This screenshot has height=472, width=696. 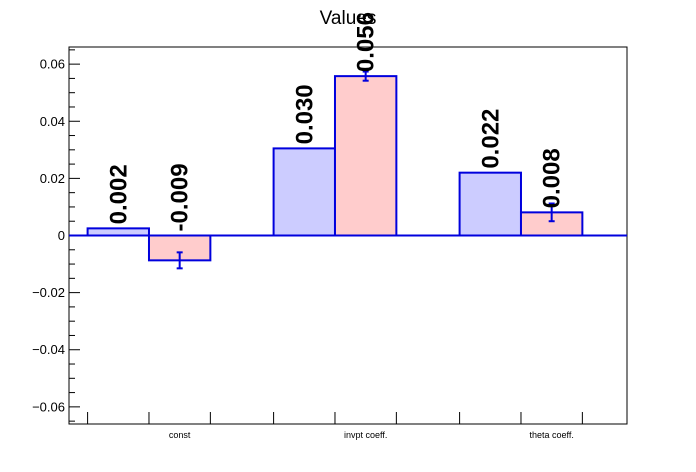 What do you see at coordinates (365, 435) in the screenshot?
I see `x-category-label: invpt coeff.` at bounding box center [365, 435].